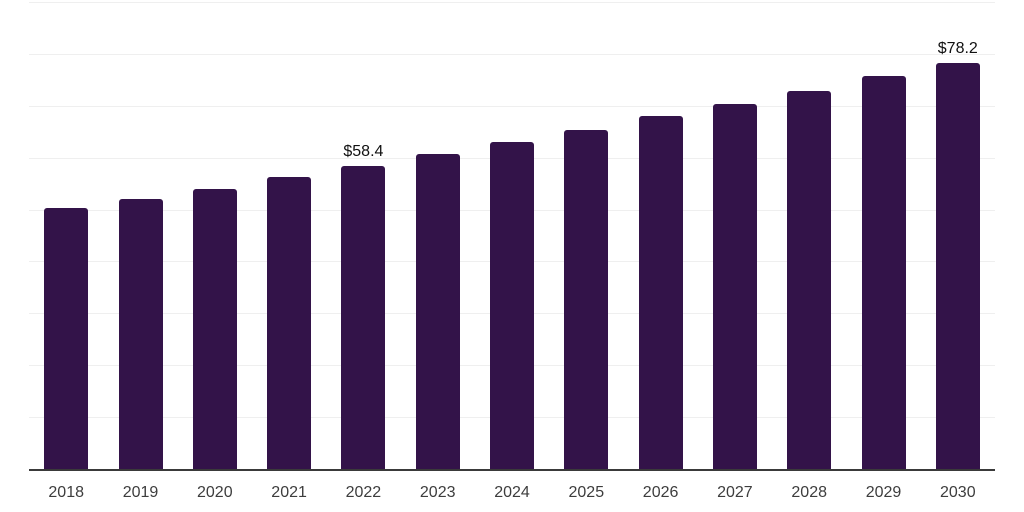 The image size is (1024, 512). I want to click on x-axis-line, so click(512, 470).